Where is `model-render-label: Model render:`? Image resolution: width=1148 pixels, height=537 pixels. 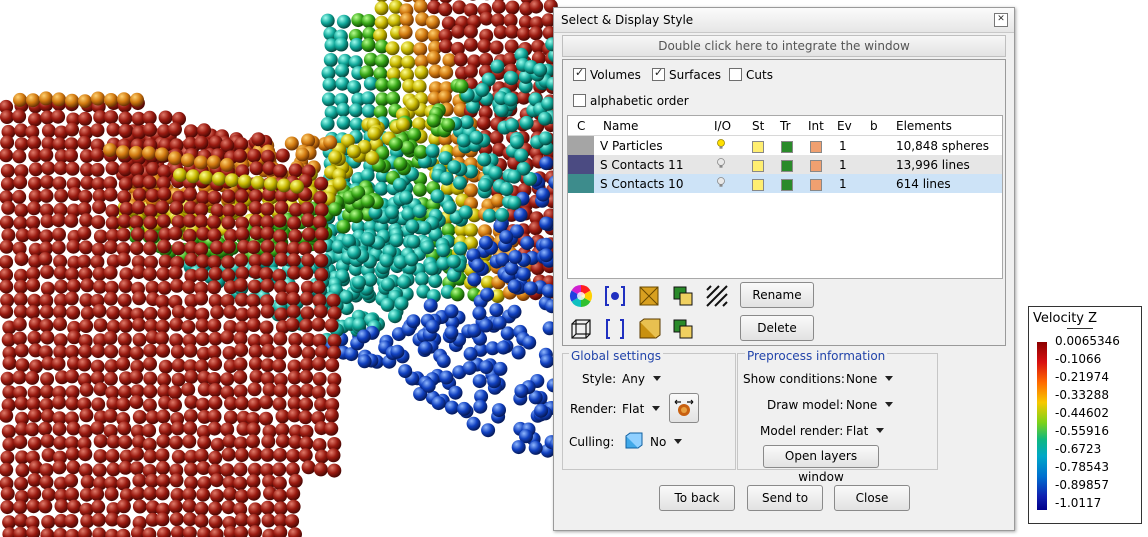
model-render-label: Model render: is located at coordinates (802, 431).